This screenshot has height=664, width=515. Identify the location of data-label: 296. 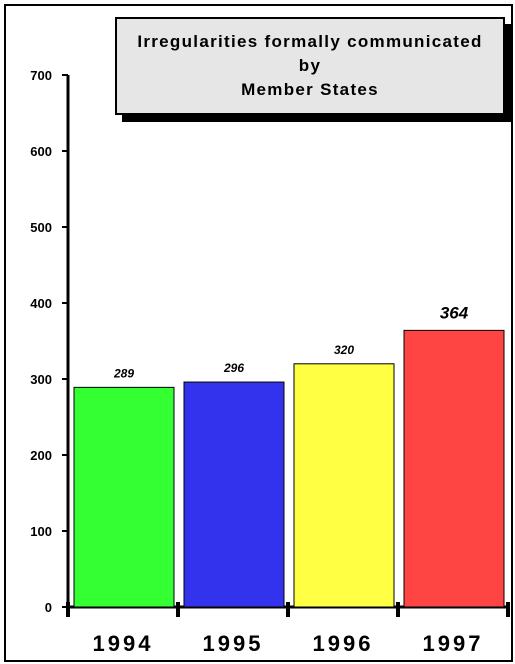
(233, 368).